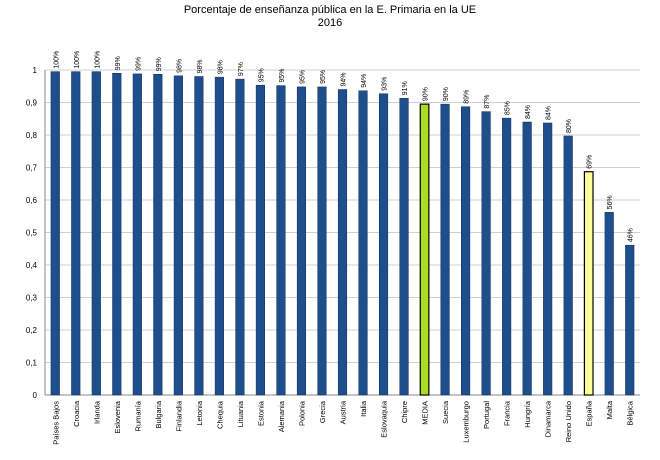 The width and height of the screenshot is (660, 460). What do you see at coordinates (630, 412) in the screenshot?
I see `x-tick-label: Bélgica` at bounding box center [630, 412].